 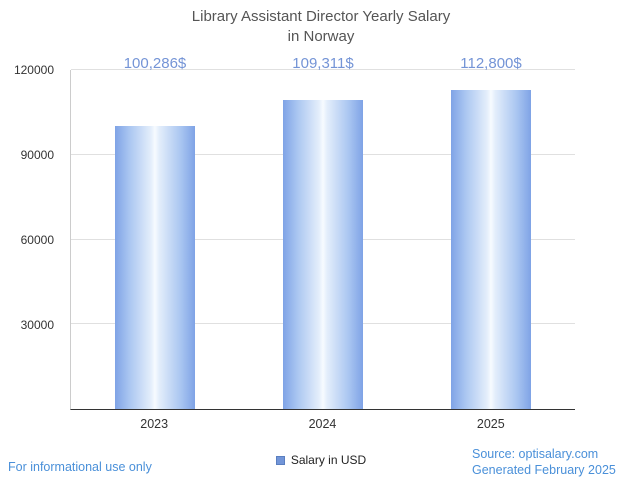 What do you see at coordinates (37, 325) in the screenshot?
I see `y-tick-label: 30000` at bounding box center [37, 325].